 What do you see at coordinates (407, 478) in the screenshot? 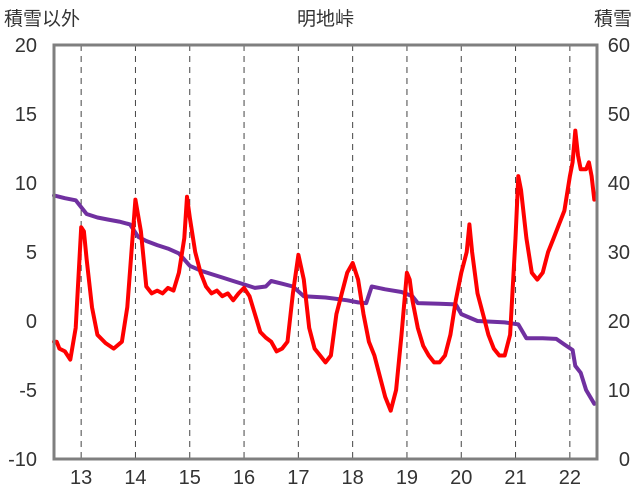
I see `x-tick-label: 19` at bounding box center [407, 478].